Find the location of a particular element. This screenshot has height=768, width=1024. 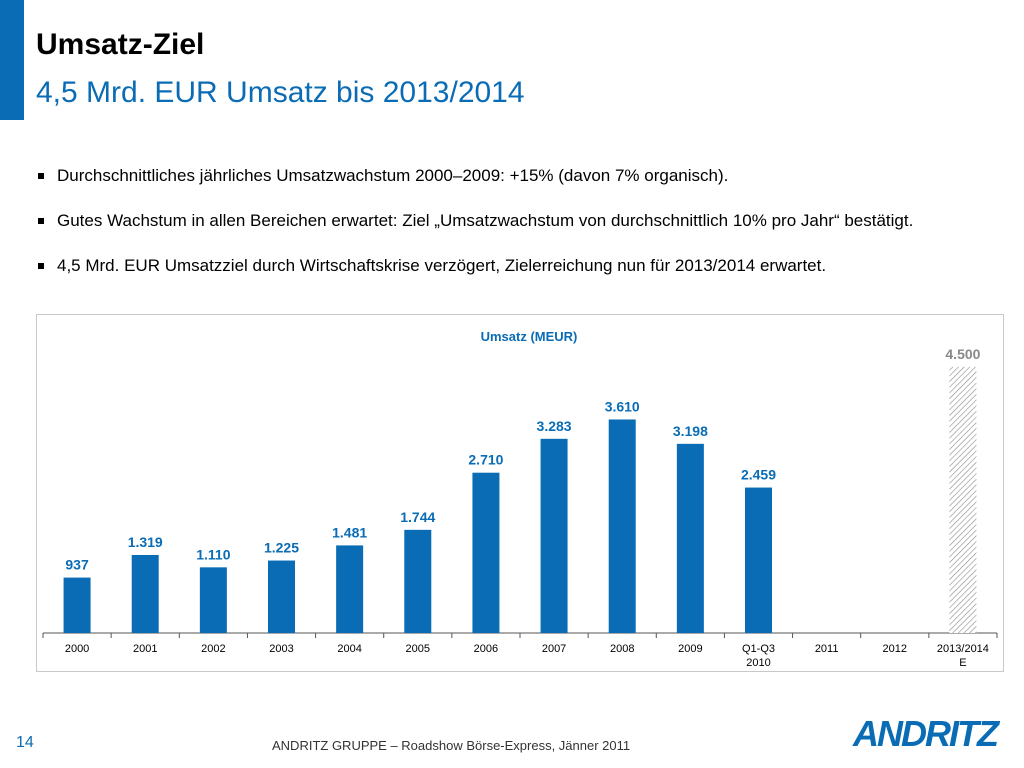

bar-value-label: 3.610 is located at coordinates (622, 406).